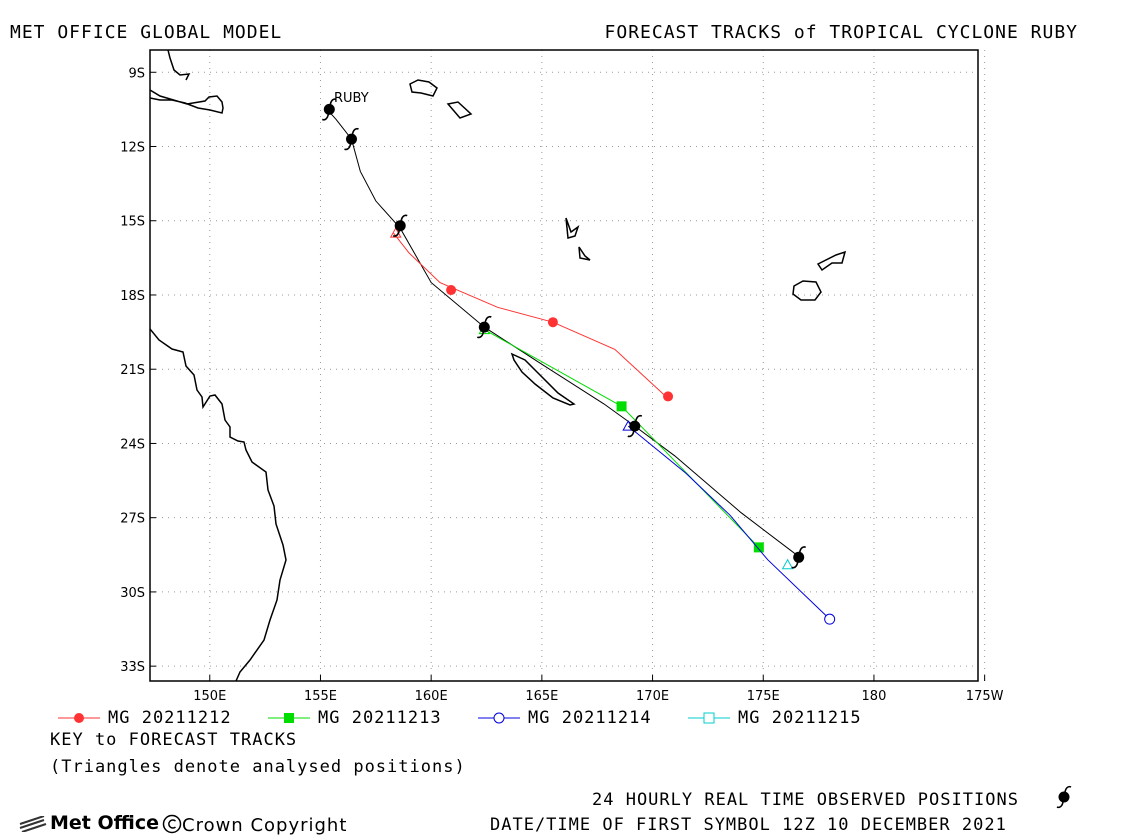  I want to click on copyright: Crown Copyright, so click(254, 825).